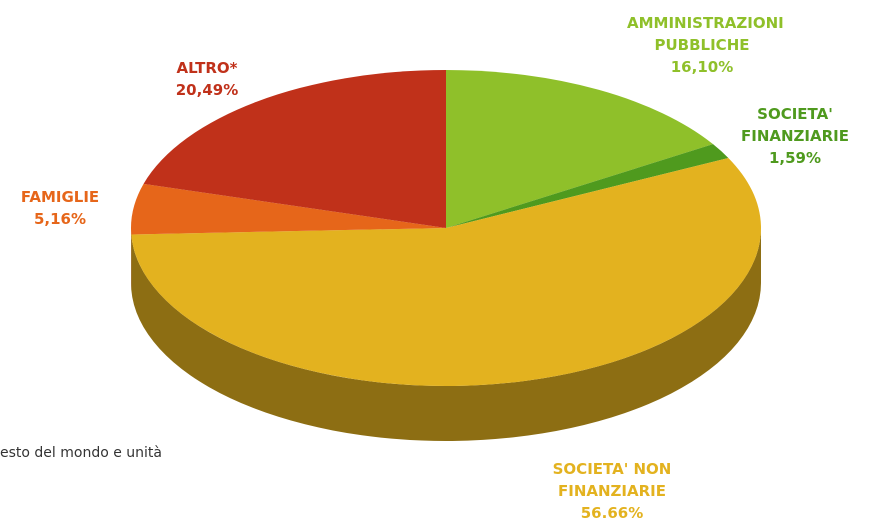 The height and width of the screenshot is (524, 871). Describe the element at coordinates (795, 125) in the screenshot. I see `category-label: SOCIETA' FINANZIARIE` at that location.